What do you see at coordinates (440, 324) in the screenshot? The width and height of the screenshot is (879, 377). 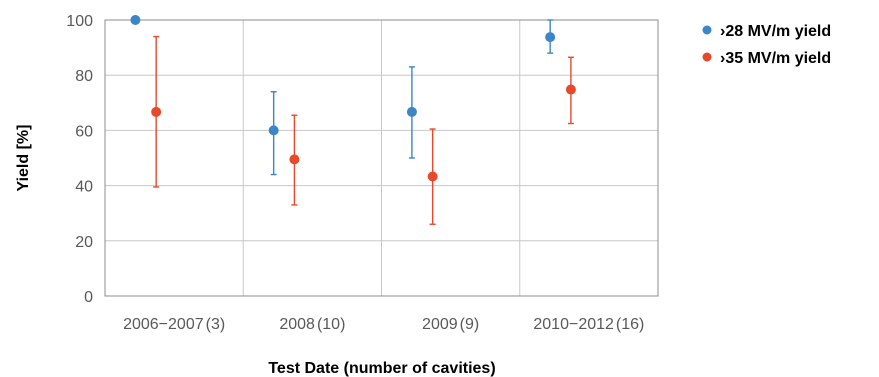 I see `x-tick-period: 2009` at bounding box center [440, 324].